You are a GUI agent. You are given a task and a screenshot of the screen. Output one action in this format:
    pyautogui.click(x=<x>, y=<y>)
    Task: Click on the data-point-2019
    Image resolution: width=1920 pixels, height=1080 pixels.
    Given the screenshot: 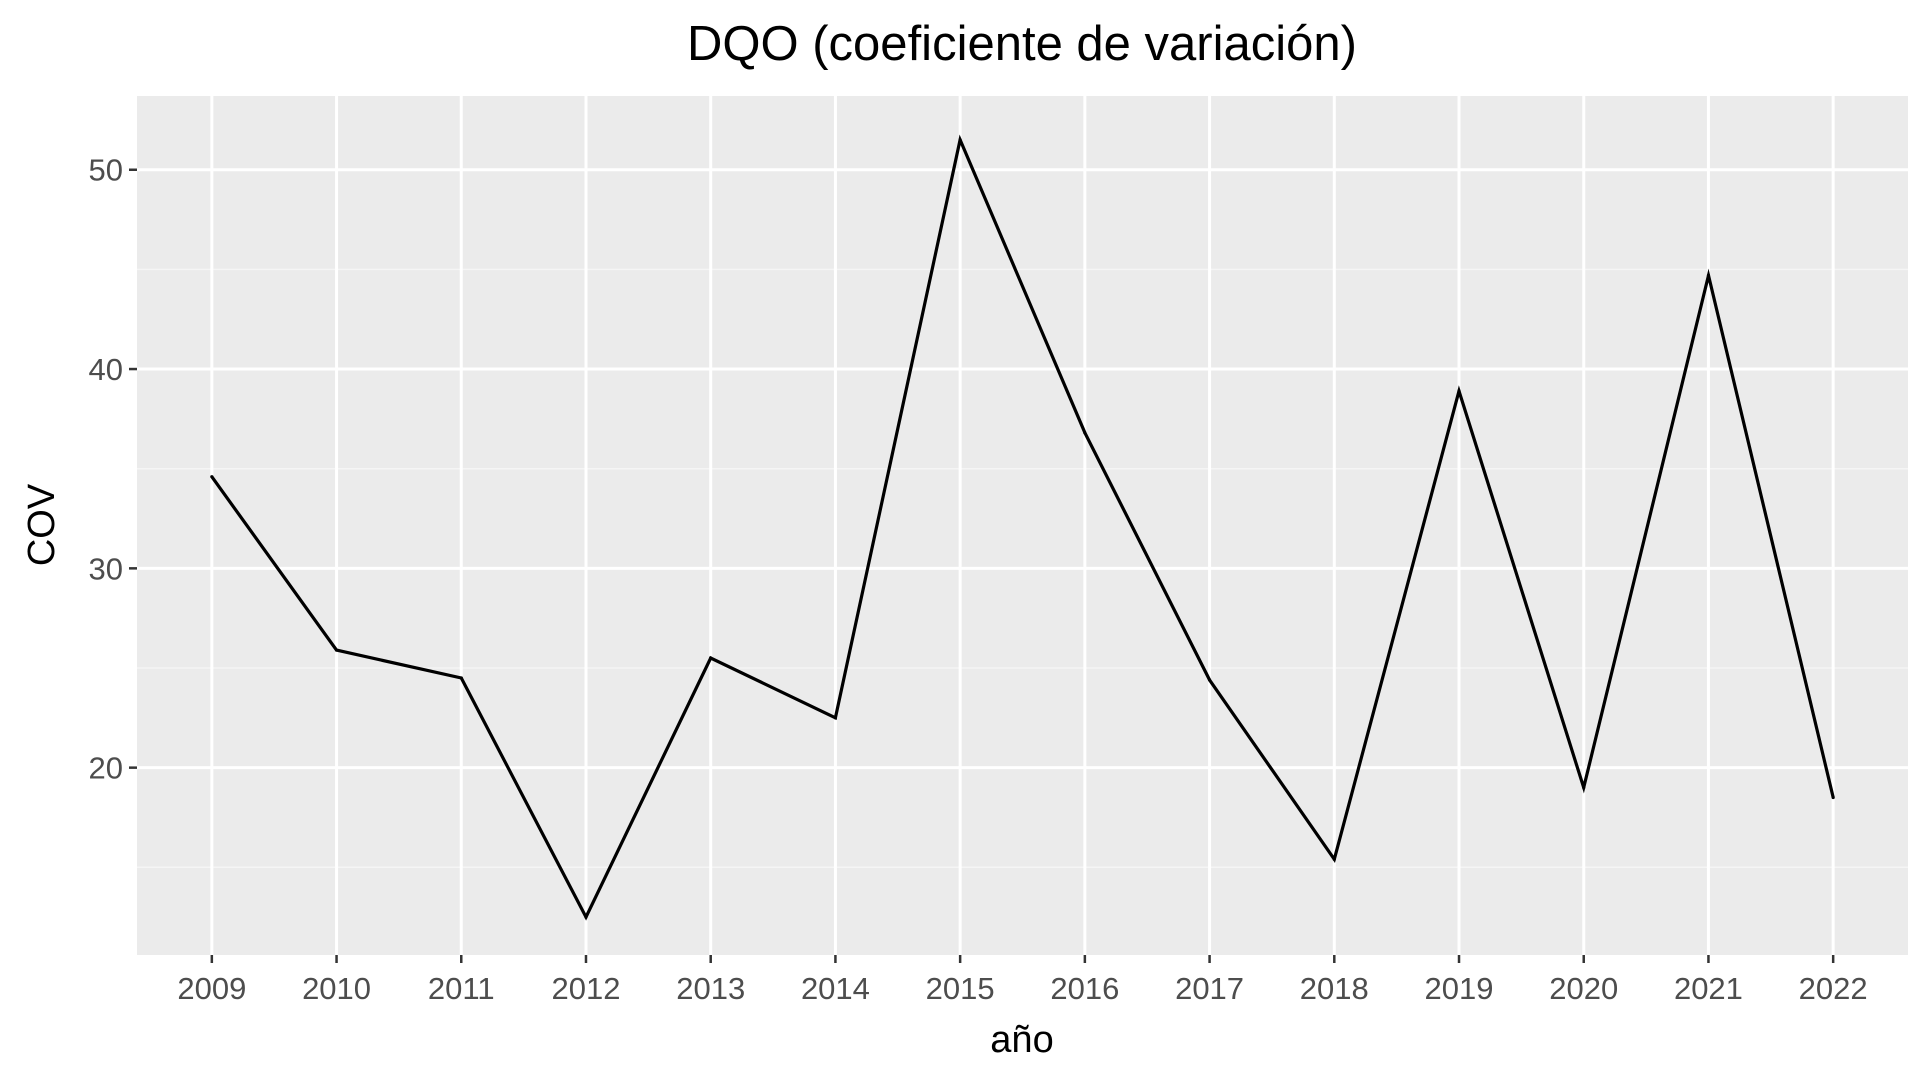 What is the action you would take?
    pyautogui.click(x=1459, y=391)
    